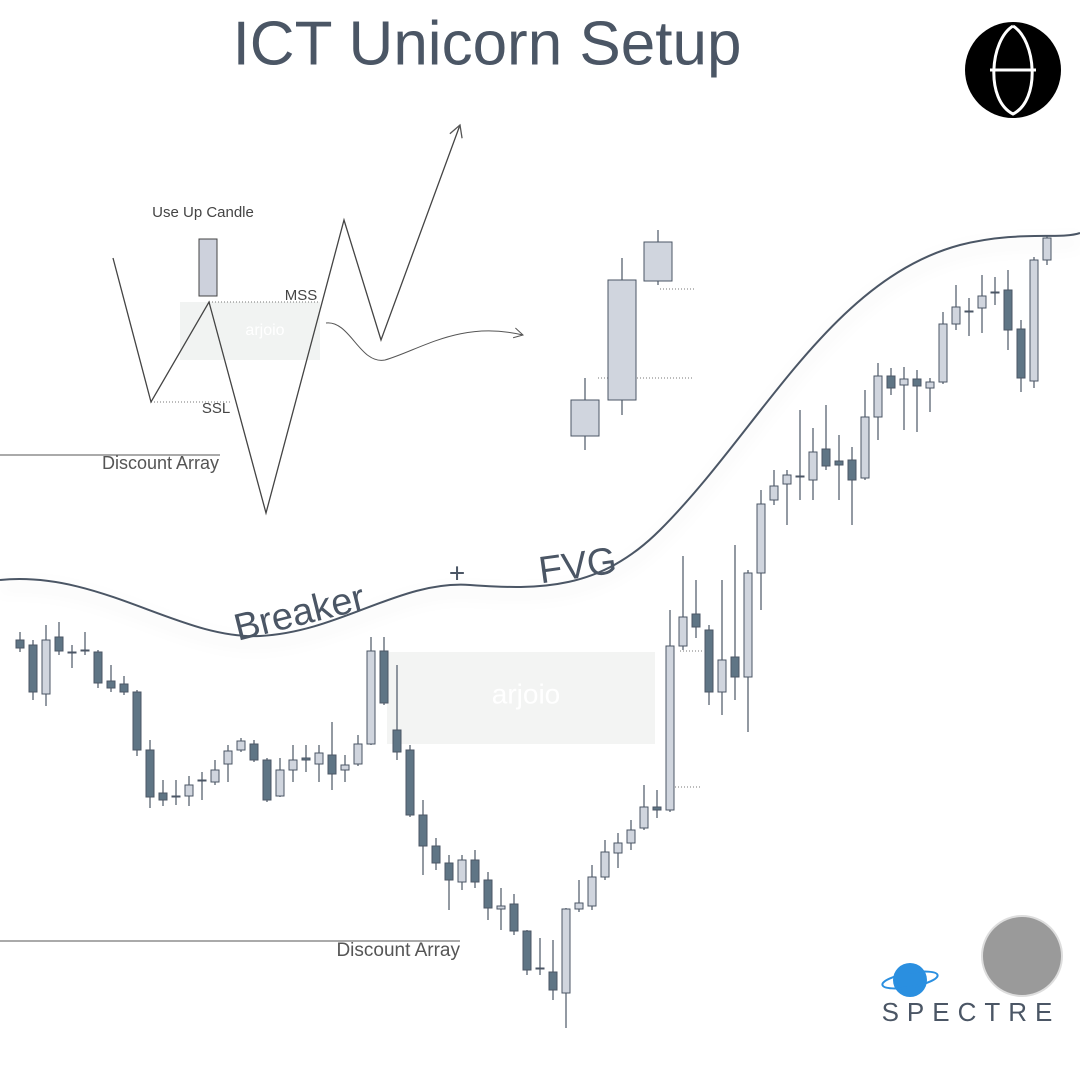 The width and height of the screenshot is (1080, 1080). What do you see at coordinates (208, 267) in the screenshot?
I see `up-candle` at bounding box center [208, 267].